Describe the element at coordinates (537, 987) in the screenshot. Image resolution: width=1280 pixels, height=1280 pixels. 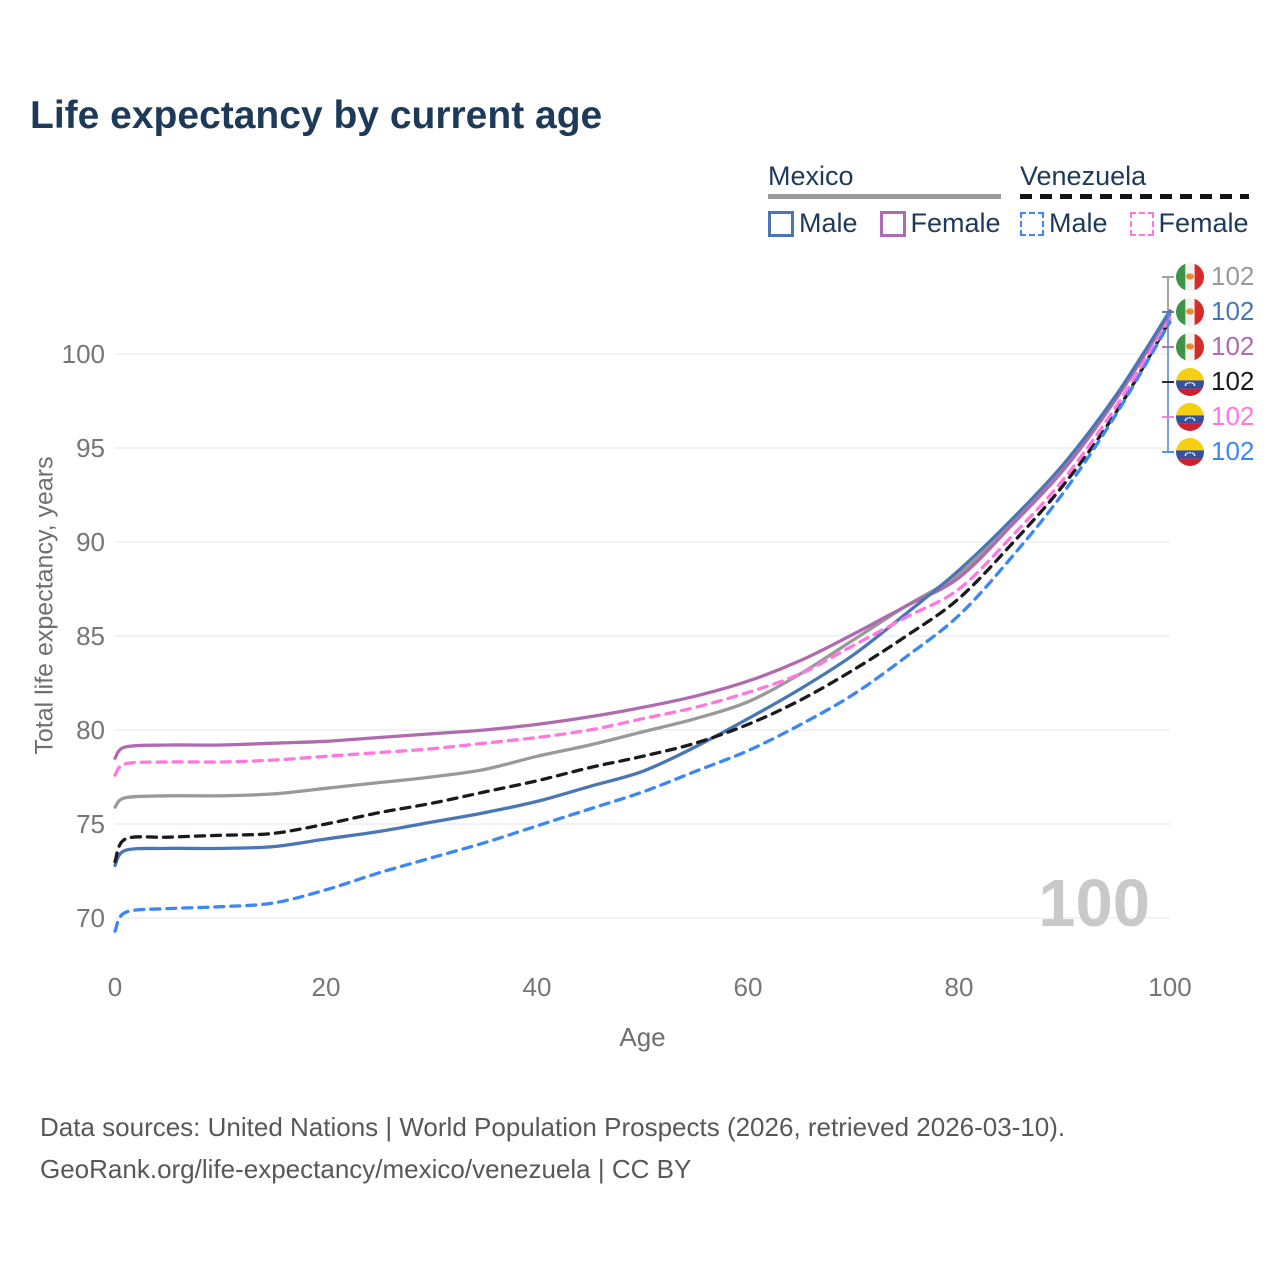
I see `x-tick-40: 40` at that location.